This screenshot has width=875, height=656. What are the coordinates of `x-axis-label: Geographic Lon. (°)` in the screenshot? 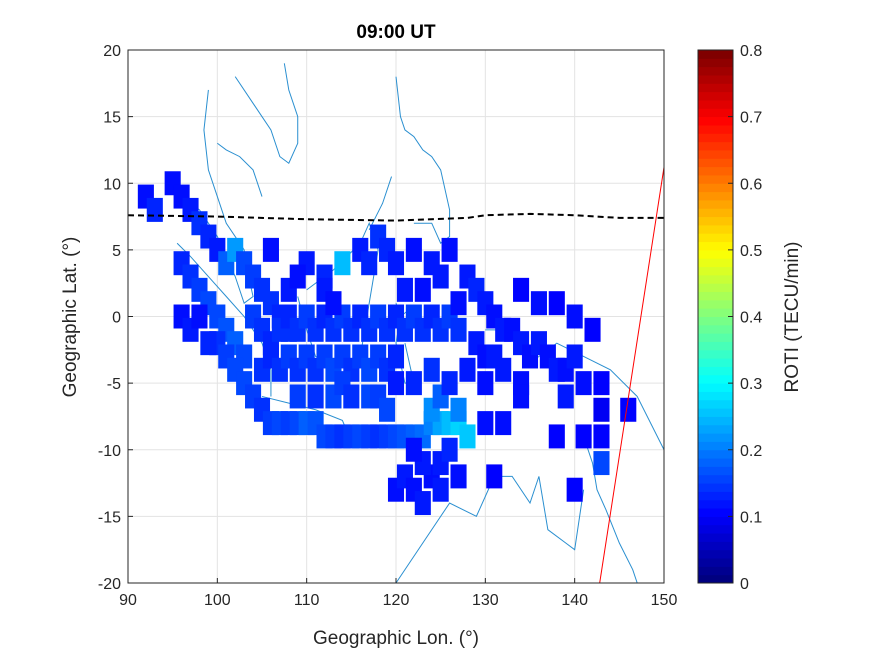 It's located at (396, 638).